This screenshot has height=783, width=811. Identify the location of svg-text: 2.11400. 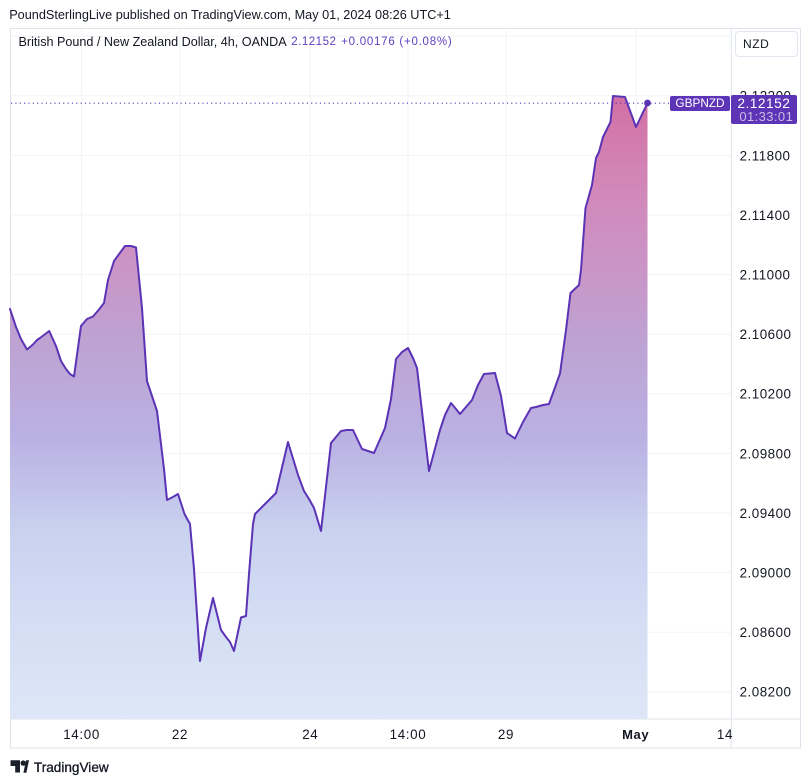
(765, 215).